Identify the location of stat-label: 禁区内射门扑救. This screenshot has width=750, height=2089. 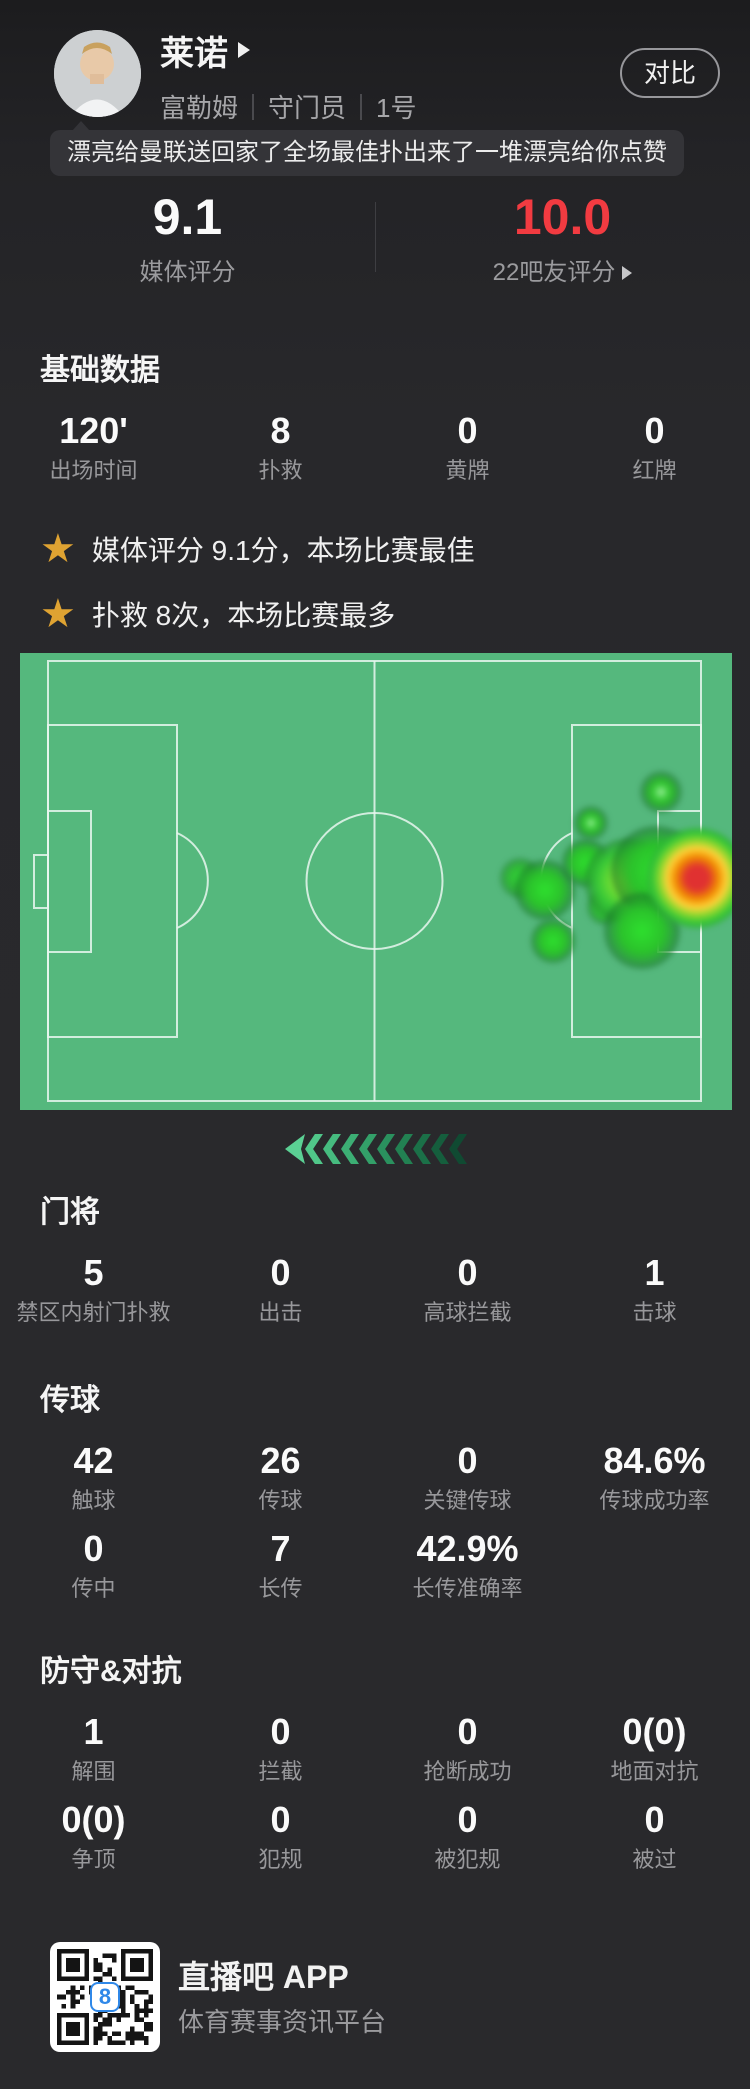
(93, 1312).